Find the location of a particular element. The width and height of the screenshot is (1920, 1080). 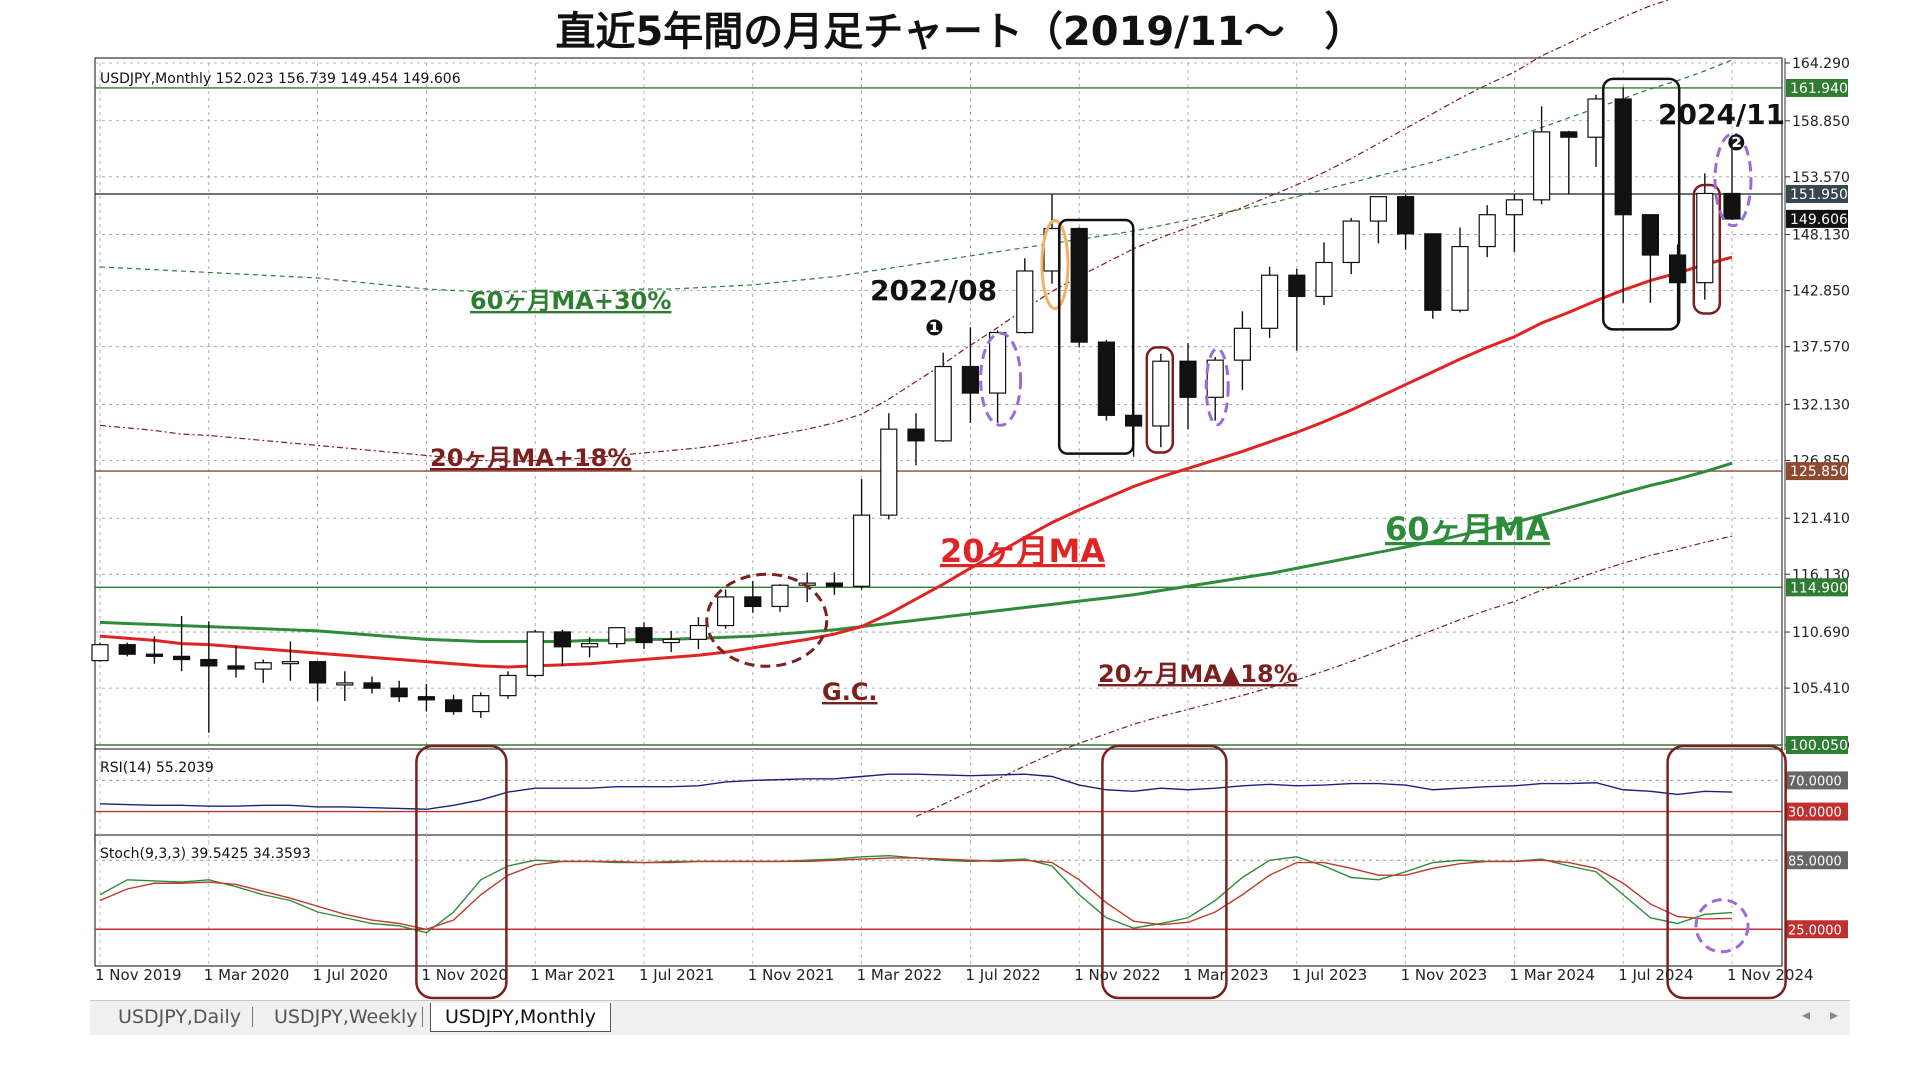

price-tick-label: 153.570 is located at coordinates (1821, 178).